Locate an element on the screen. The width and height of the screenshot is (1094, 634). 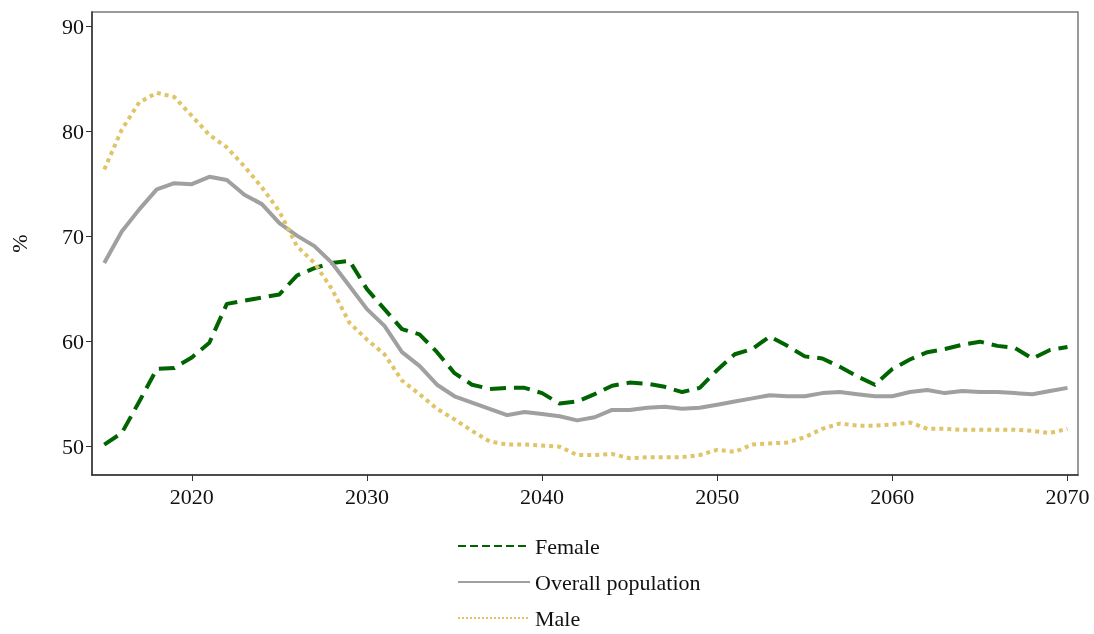
x-tick-label: 2030 is located at coordinates (366, 496).